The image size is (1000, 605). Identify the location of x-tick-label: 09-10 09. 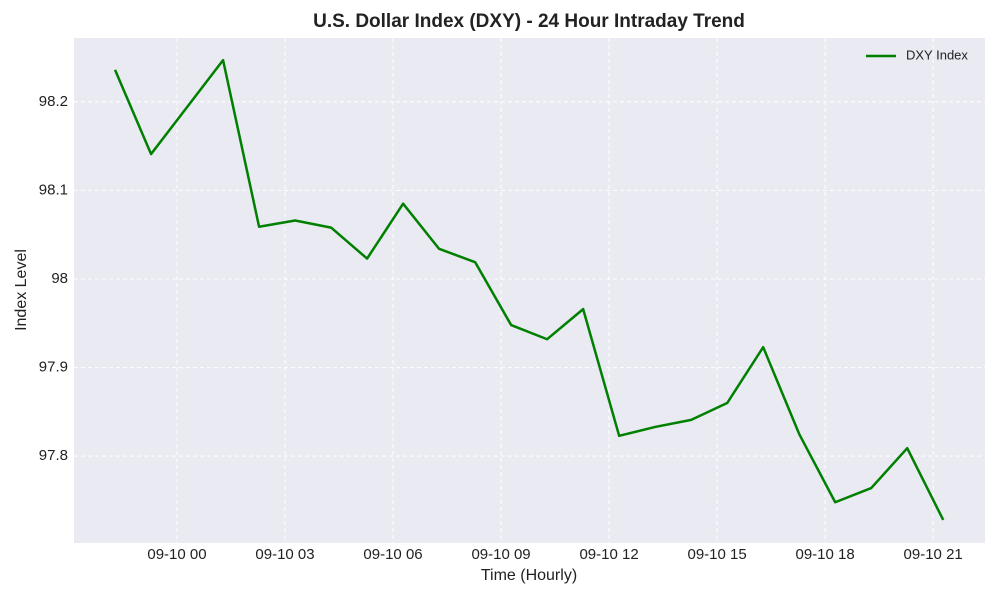
(500, 554).